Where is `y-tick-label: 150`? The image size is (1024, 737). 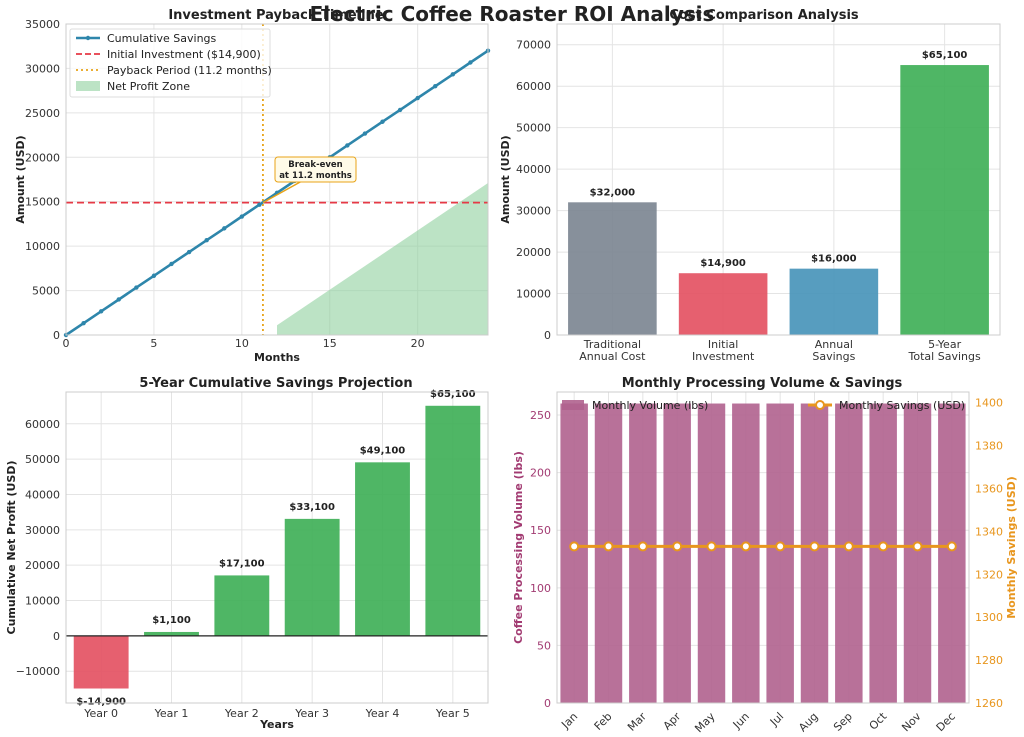 y-tick-label: 150 is located at coordinates (540, 530).